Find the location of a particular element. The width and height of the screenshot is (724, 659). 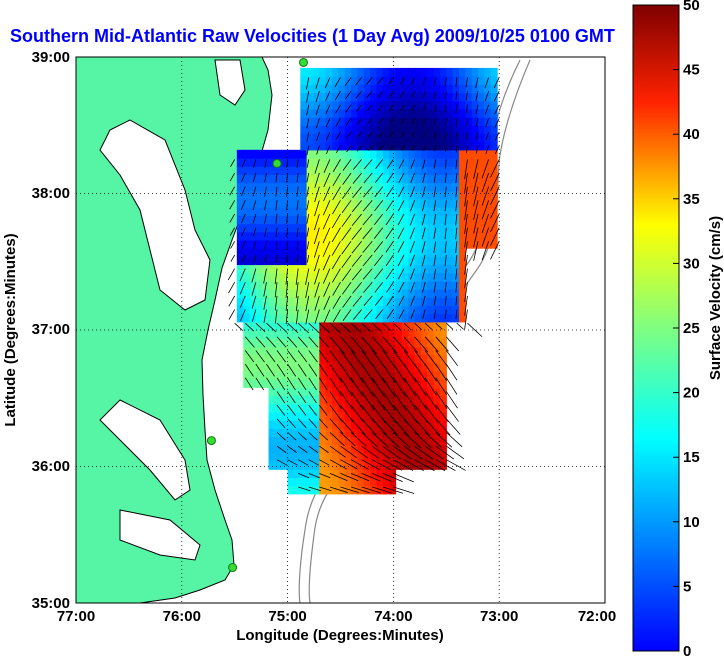

y-tick-label: 38:00 is located at coordinates (51, 193).